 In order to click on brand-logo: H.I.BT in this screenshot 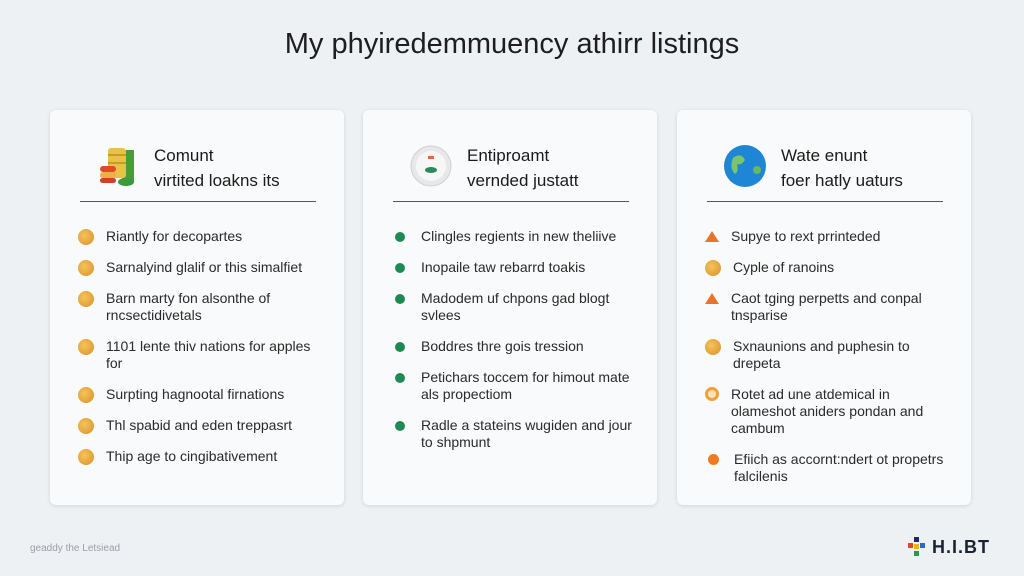, I will do `click(948, 547)`.